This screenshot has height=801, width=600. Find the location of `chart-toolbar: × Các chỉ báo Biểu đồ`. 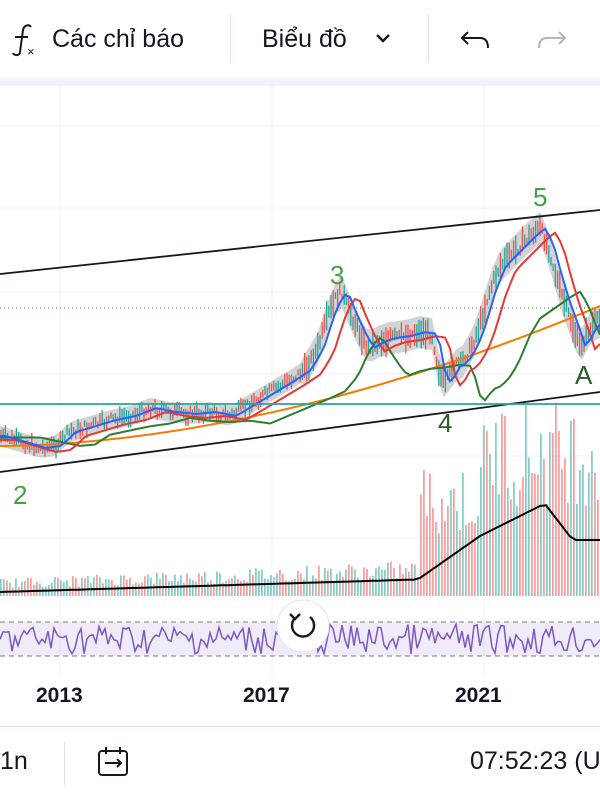

chart-toolbar: × Các chỉ báo Biểu đồ is located at coordinates (300, 39).